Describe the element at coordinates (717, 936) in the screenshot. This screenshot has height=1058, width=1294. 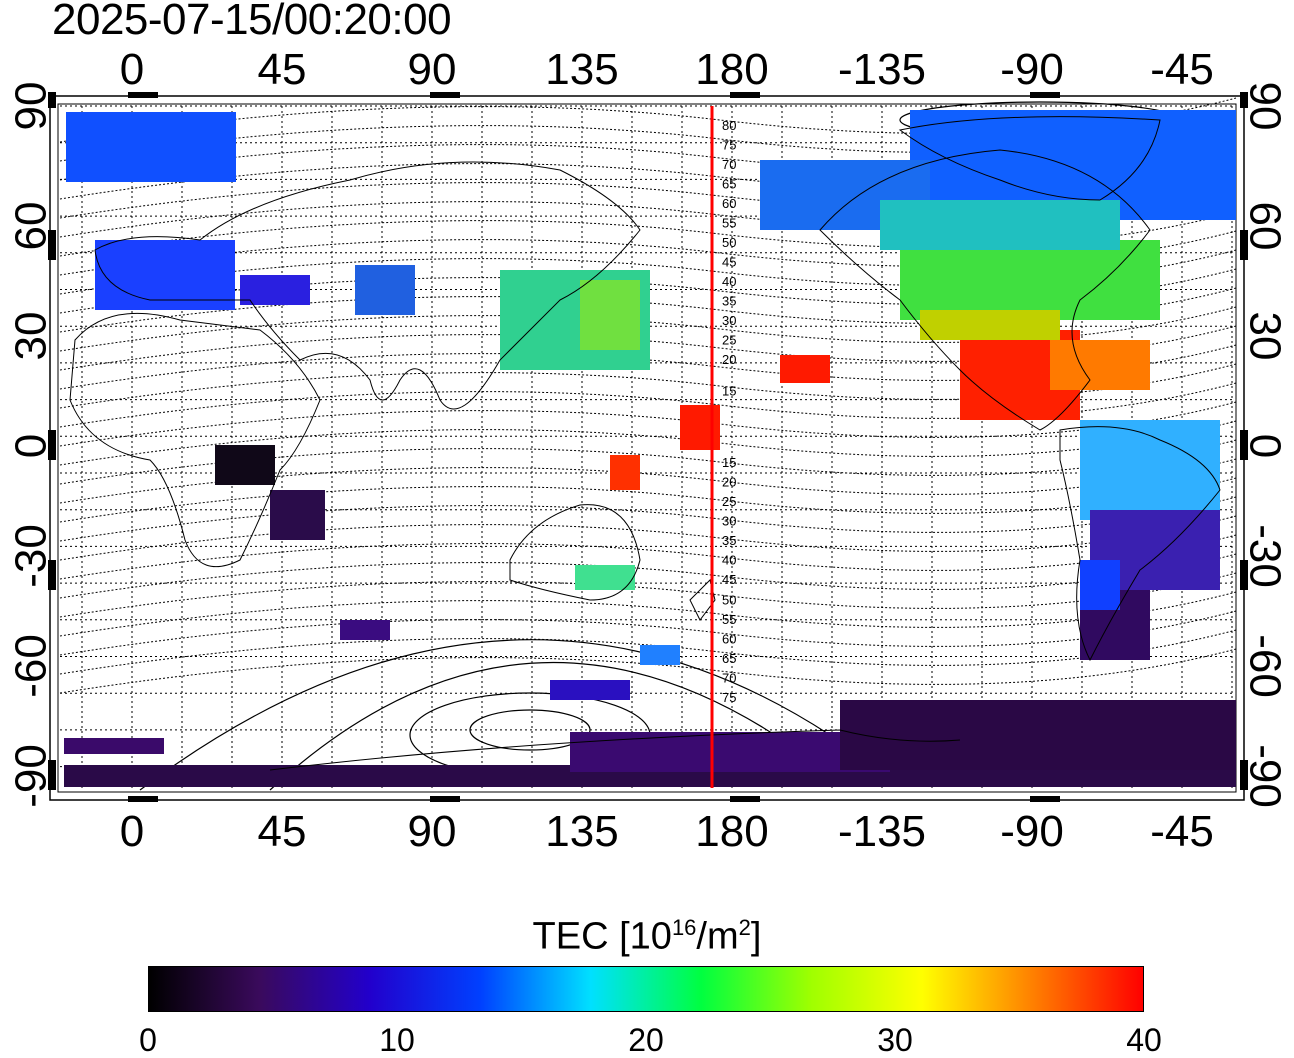
I see `colorbar-title-unit: /m` at that location.